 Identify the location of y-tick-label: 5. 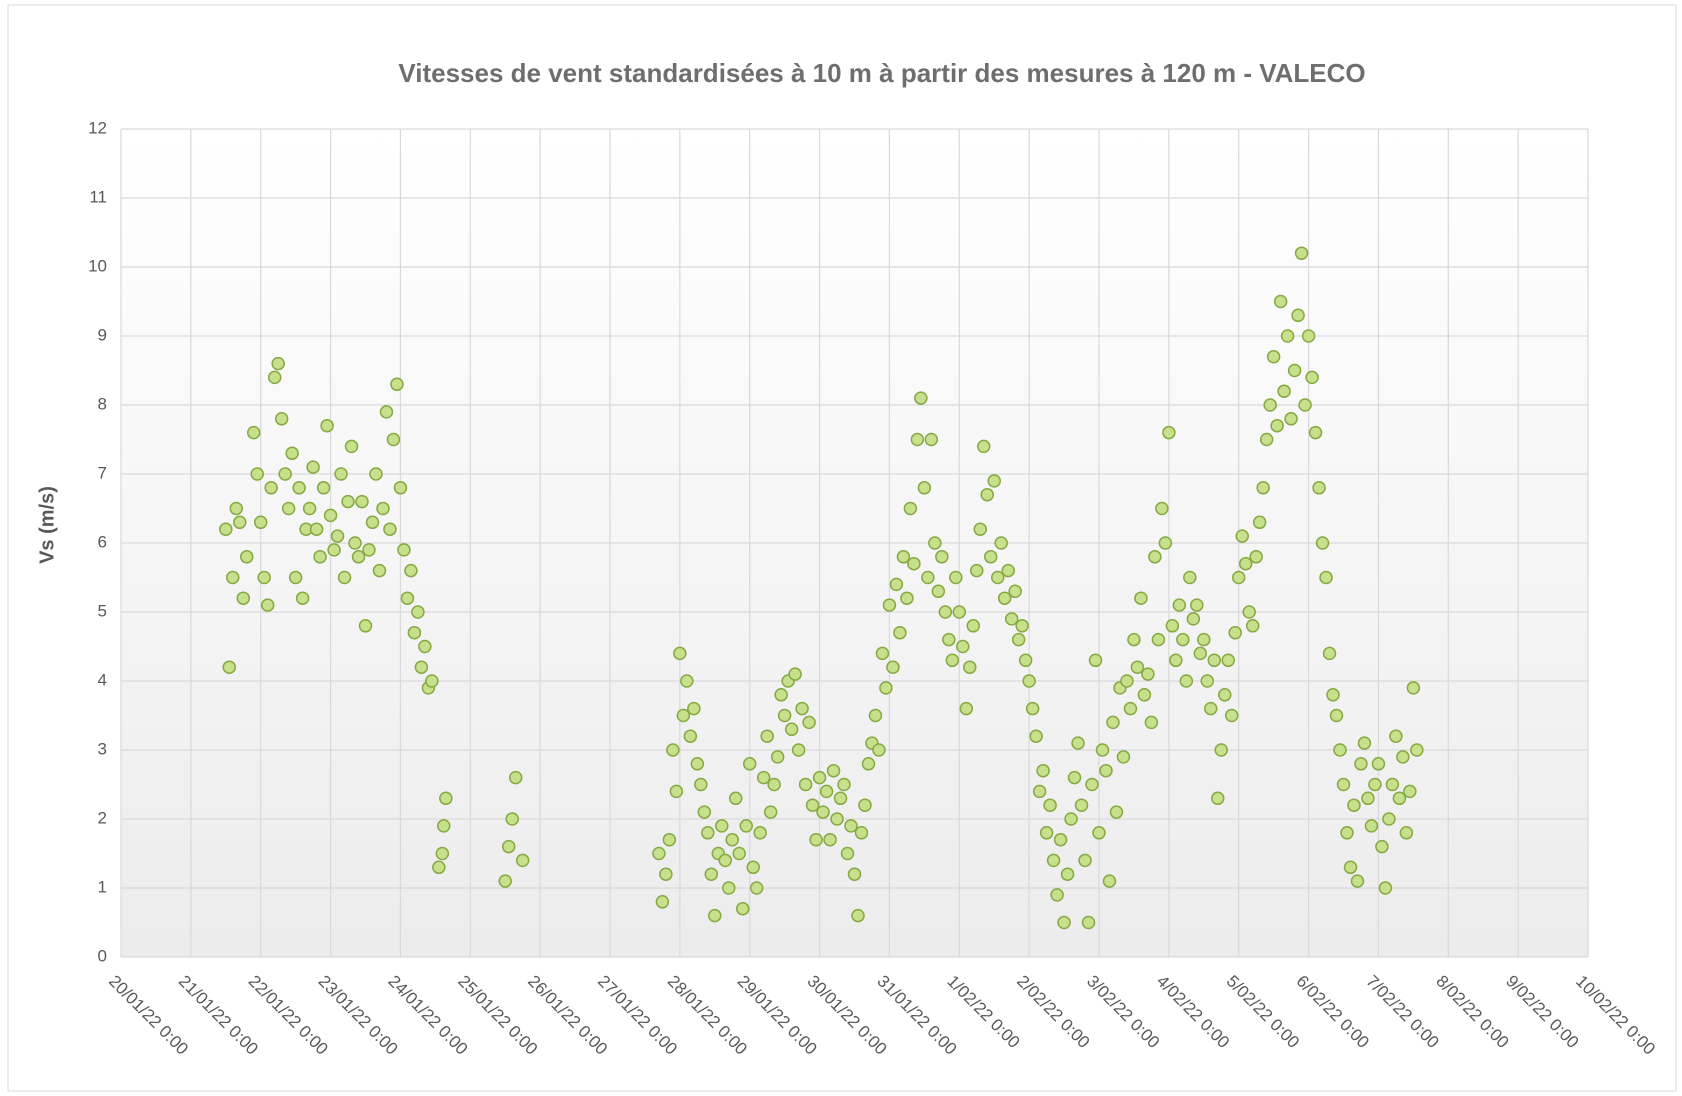
(102, 610).